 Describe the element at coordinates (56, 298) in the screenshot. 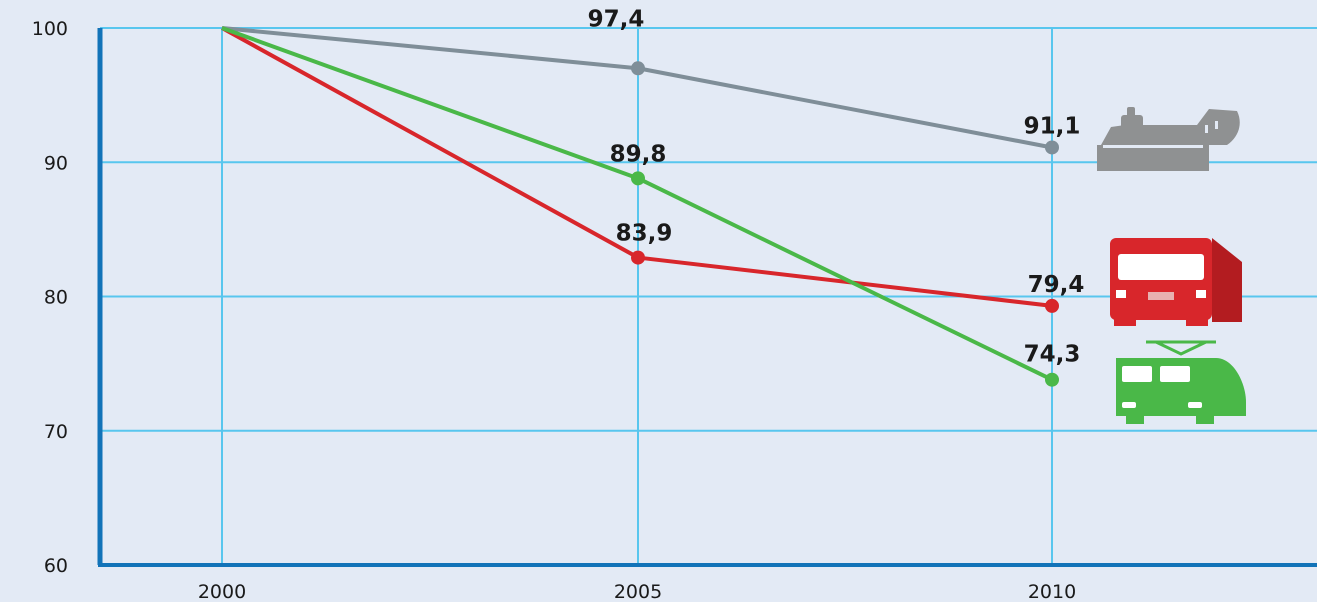

I see `y-tick-label: 80` at that location.